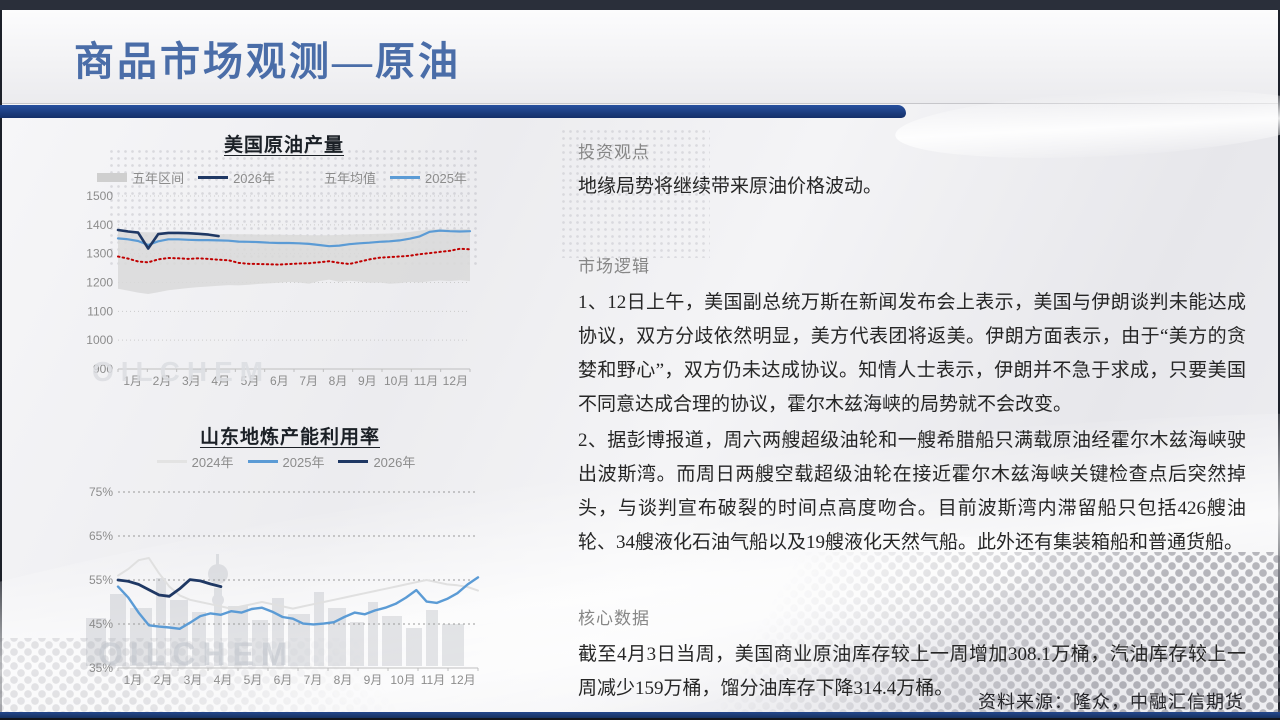 The width and height of the screenshot is (1280, 720). I want to click on legend-item: 2024年, so click(195, 461).